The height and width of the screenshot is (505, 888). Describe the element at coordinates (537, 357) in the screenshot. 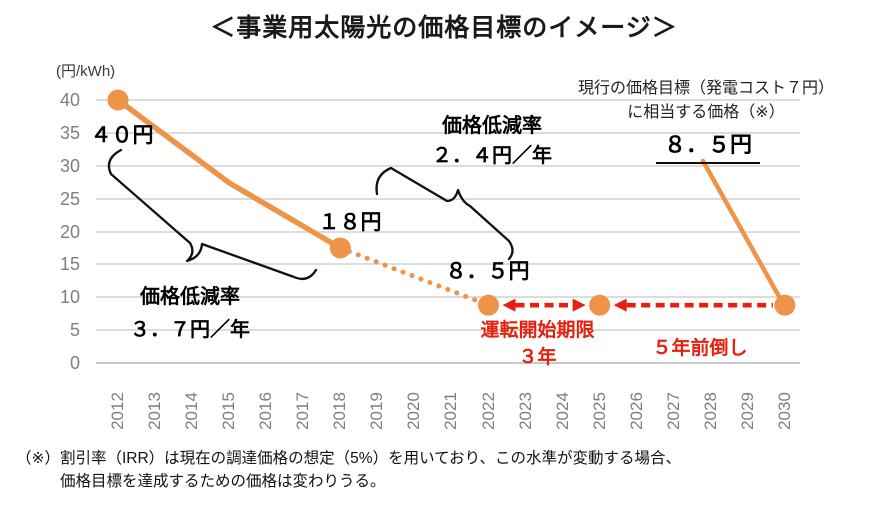

I see `deadline-line2: ３年` at that location.